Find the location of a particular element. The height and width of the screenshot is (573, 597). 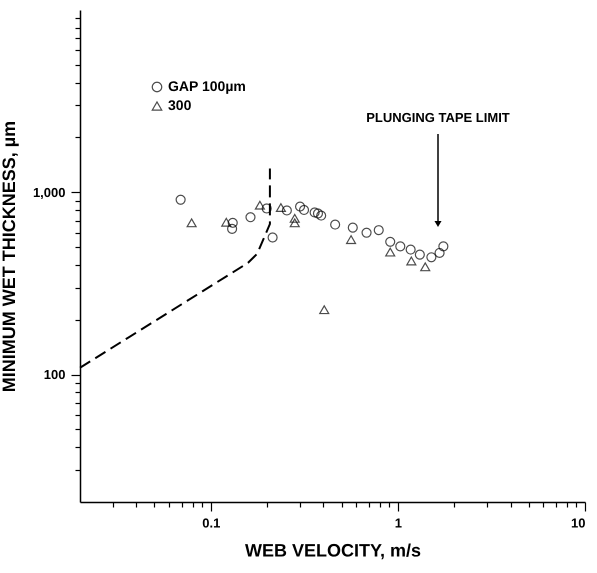

y-axis-title: MINIMUM WET THICKNESS, µm is located at coordinates (9, 256).